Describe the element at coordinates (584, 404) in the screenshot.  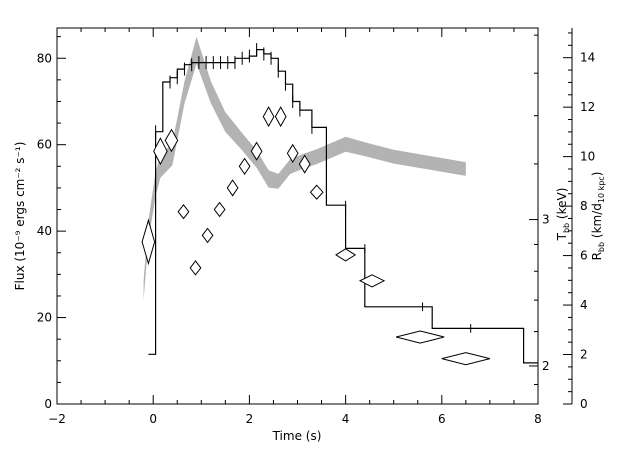
I see `radius-tick-label: 0` at that location.